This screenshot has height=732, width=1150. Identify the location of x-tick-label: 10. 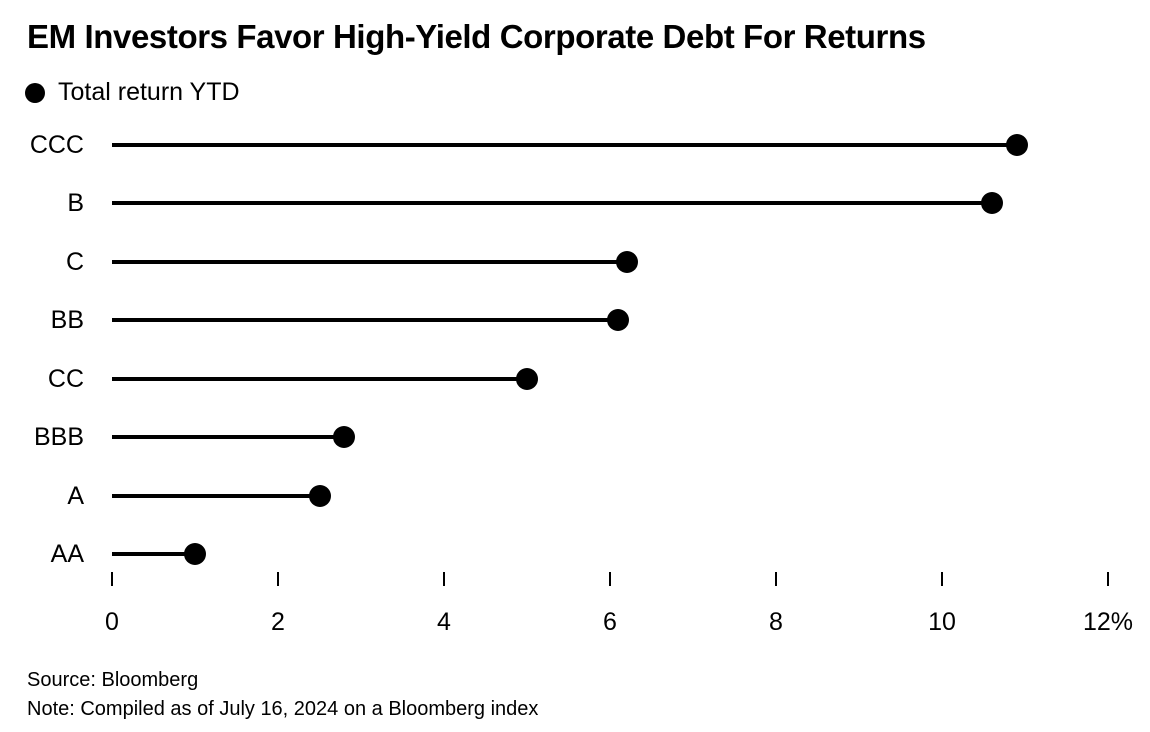
(942, 622).